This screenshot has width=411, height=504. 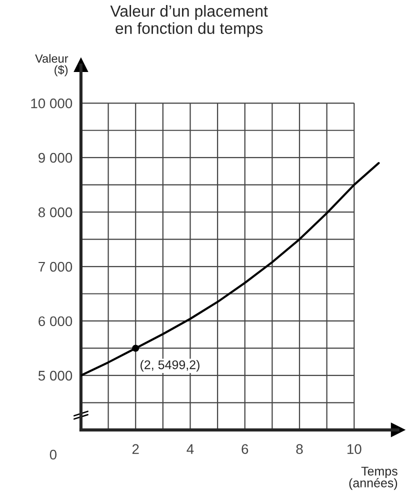 What do you see at coordinates (189, 21) in the screenshot?
I see `chart-title: Valeur d’un placement en fonction du temps` at bounding box center [189, 21].